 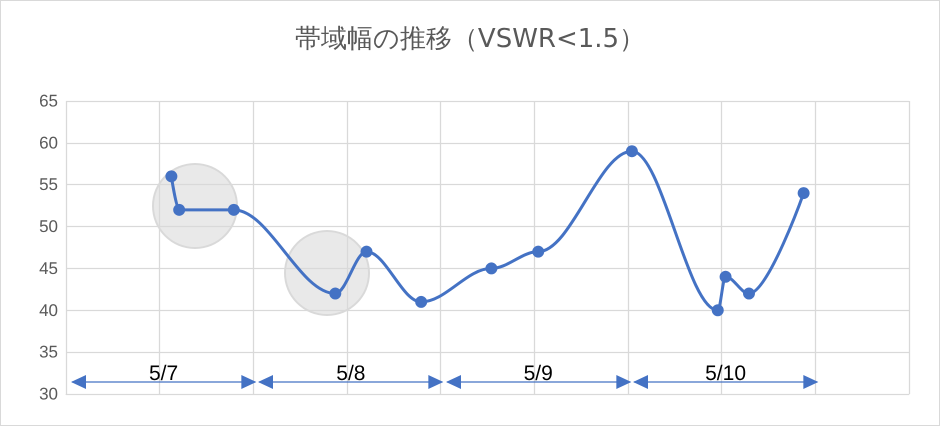 I want to click on y-tick-label: 60, so click(x=48, y=142).